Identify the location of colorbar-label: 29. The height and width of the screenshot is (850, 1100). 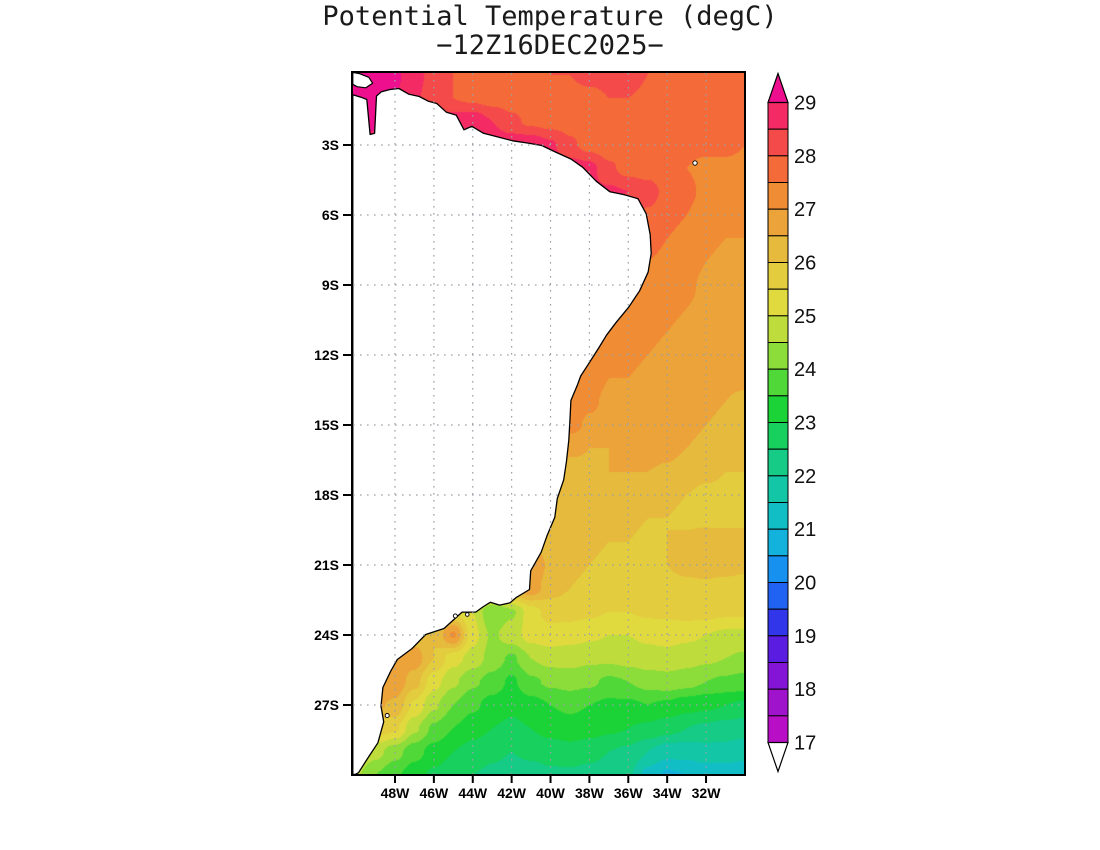
(805, 104).